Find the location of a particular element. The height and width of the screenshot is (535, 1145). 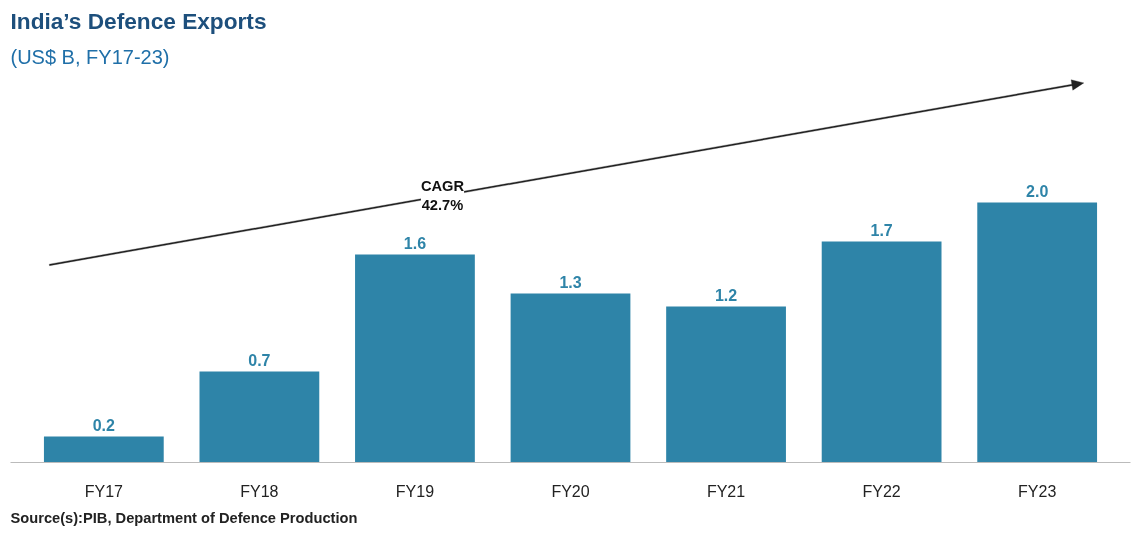

data-label: 2.0 is located at coordinates (1037, 191).